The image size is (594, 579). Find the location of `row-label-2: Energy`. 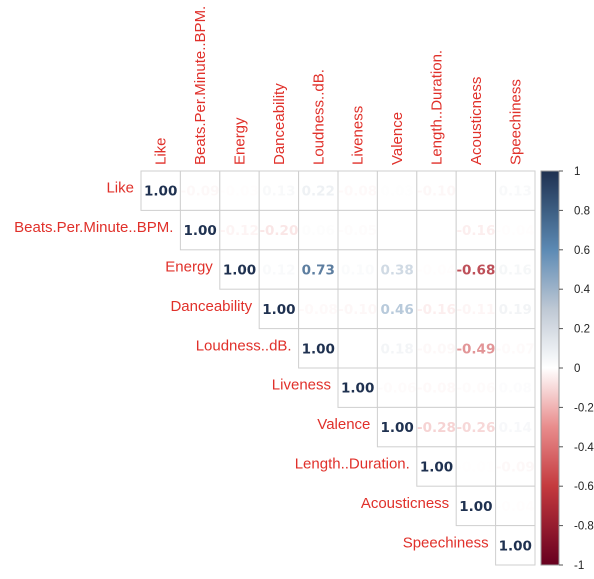

row-label-2: Energy is located at coordinates (189, 267).